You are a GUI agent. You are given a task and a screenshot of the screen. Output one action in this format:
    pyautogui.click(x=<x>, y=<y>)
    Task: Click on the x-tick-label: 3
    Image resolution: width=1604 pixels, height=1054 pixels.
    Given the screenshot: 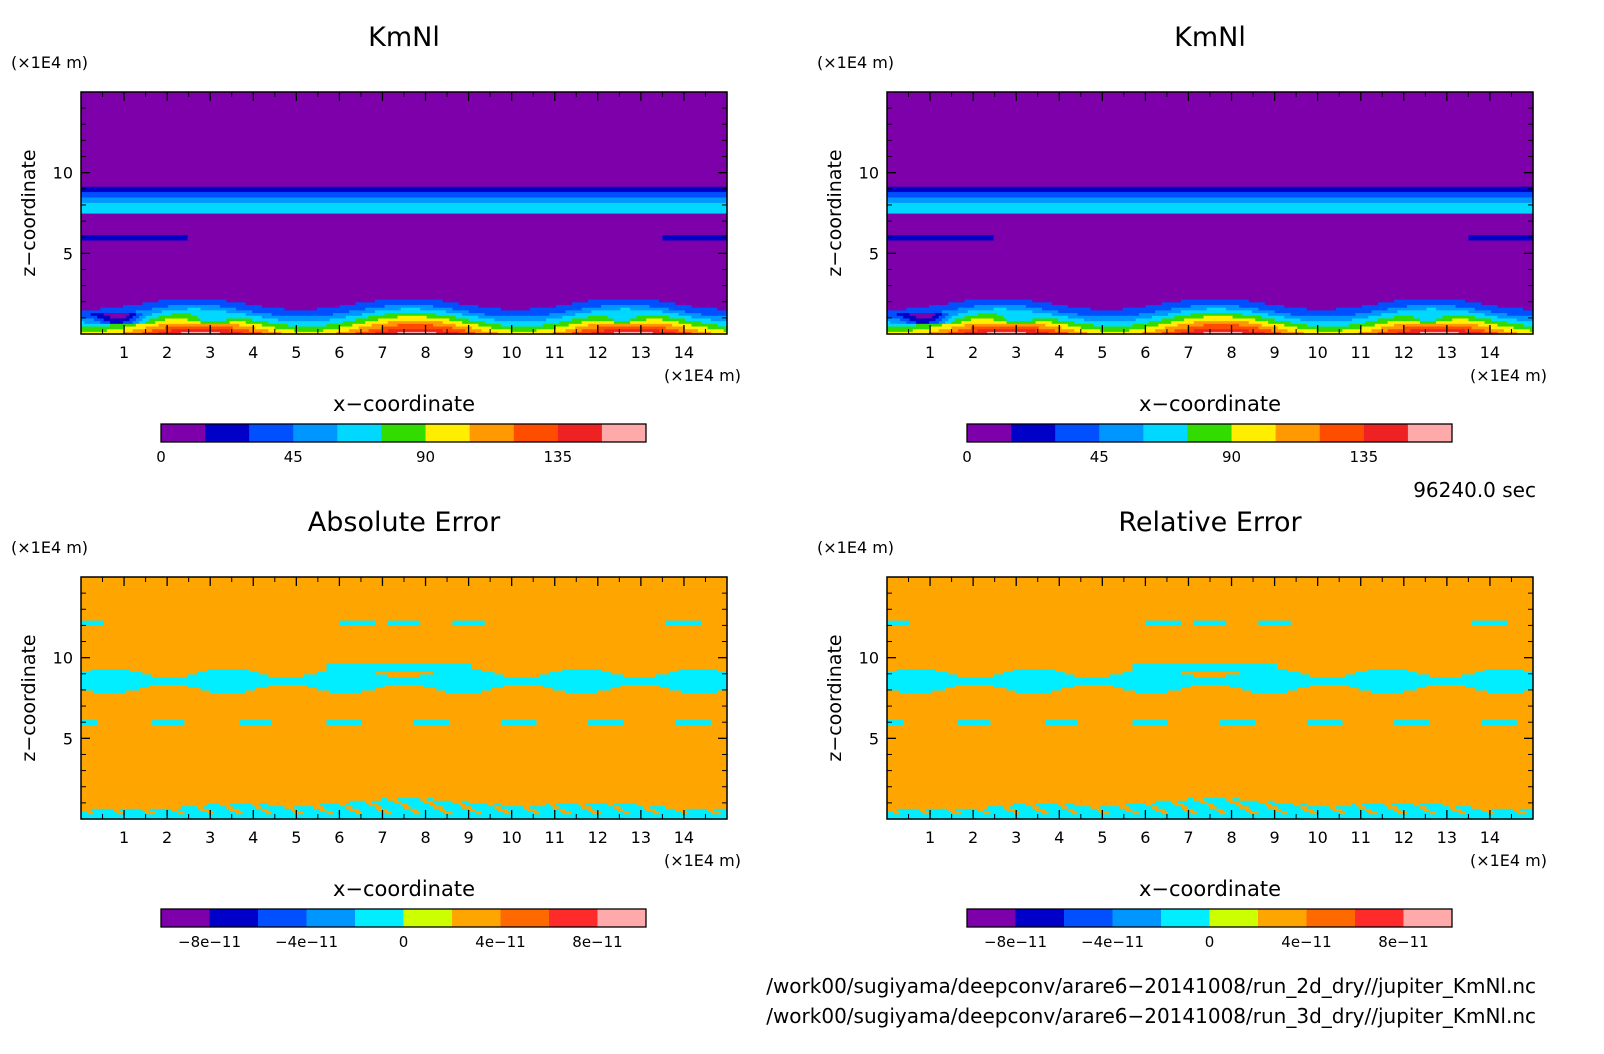 What is the action you would take?
    pyautogui.click(x=1016, y=837)
    